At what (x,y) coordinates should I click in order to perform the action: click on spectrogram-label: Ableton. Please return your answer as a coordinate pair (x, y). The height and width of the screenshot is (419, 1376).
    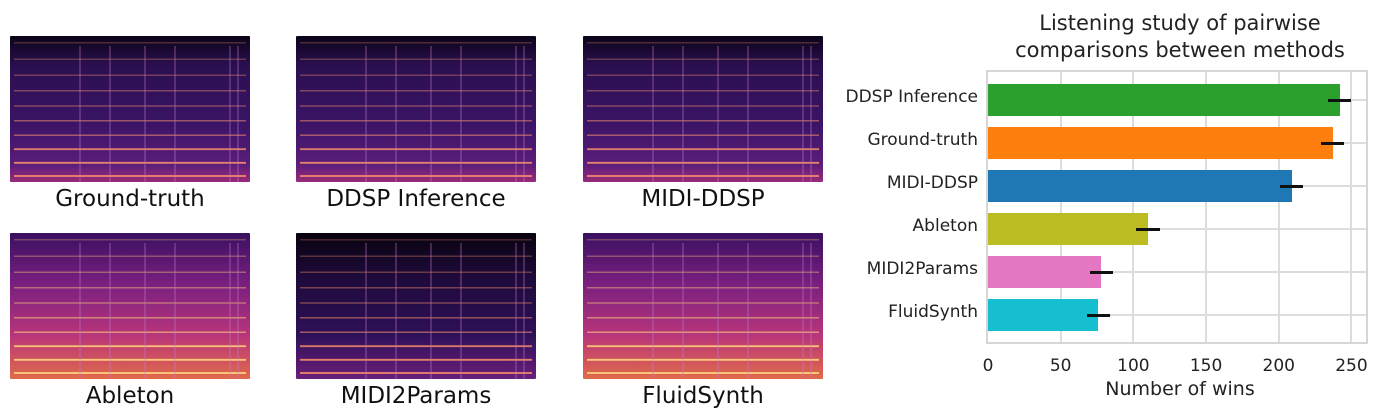
    Looking at the image, I should click on (130, 396).